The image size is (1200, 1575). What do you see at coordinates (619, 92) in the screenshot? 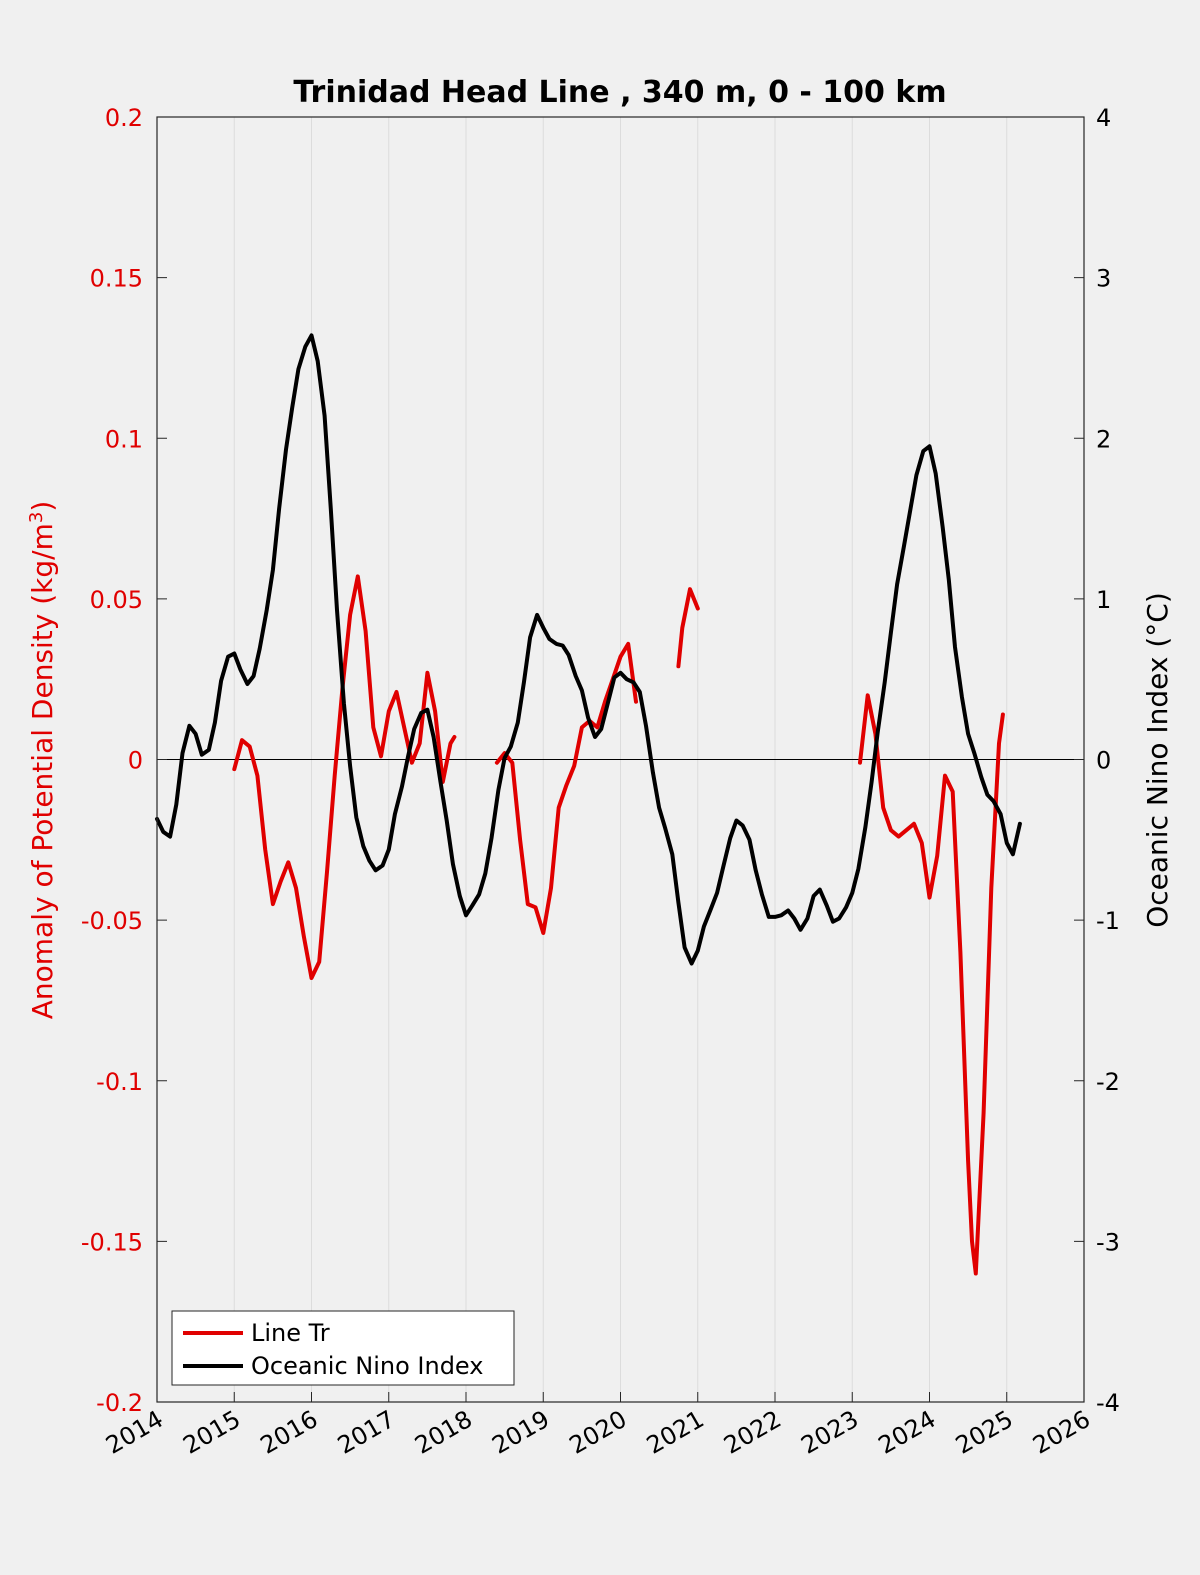
I see `chart-title: Trinidad Head Line , 340 m, 0 - 100 km` at bounding box center [619, 92].